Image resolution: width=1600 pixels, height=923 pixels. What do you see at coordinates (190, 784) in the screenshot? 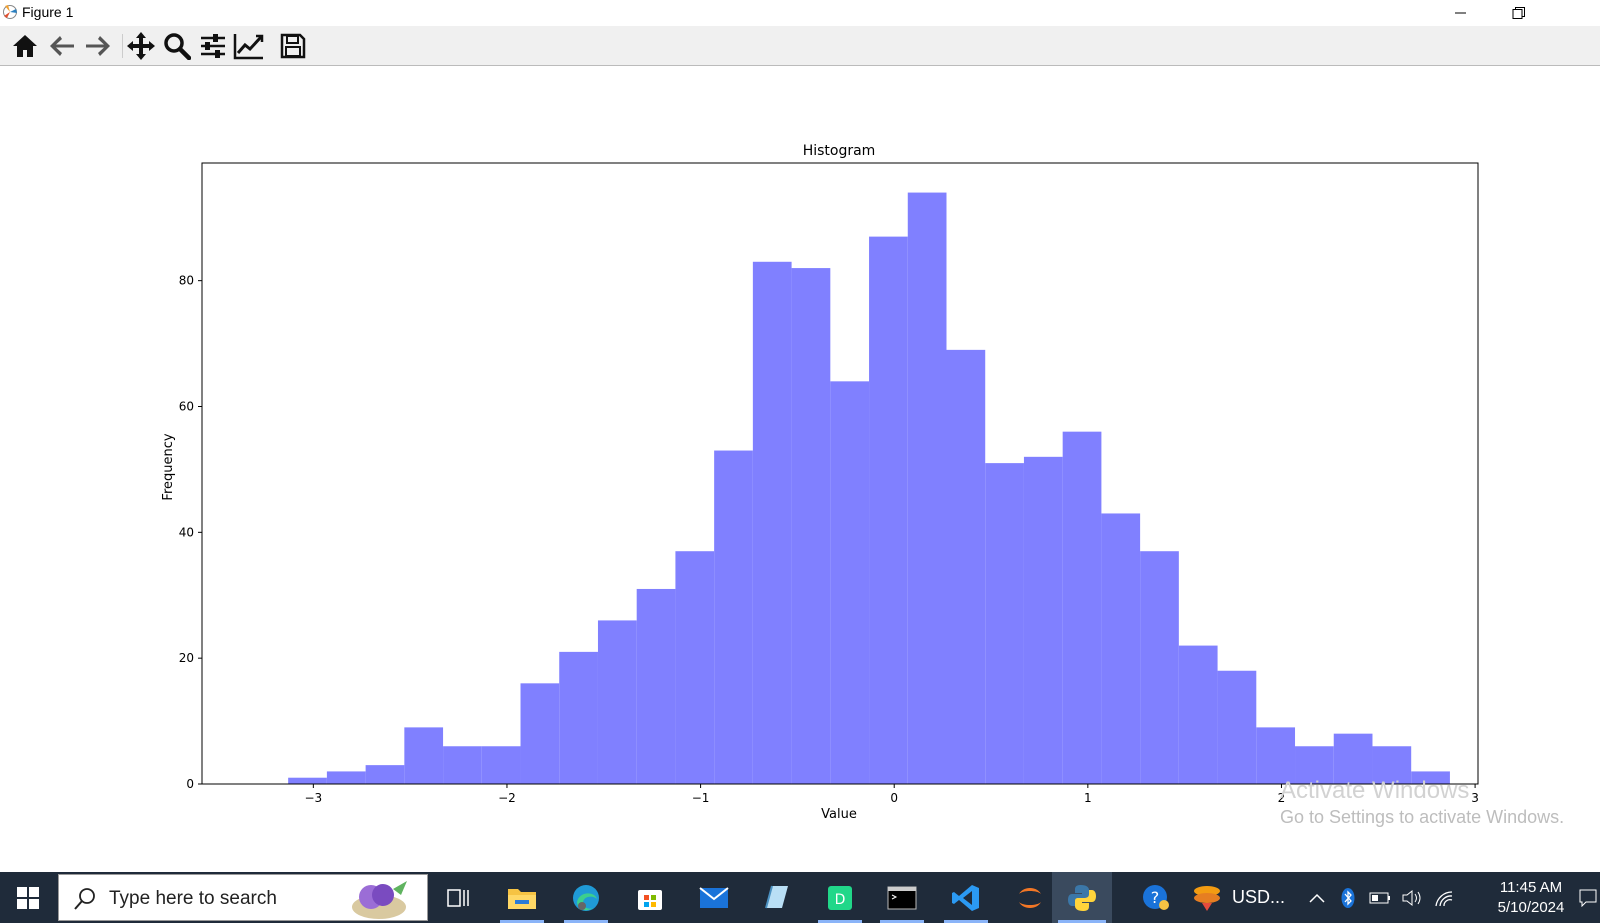
I see `y-tick-label: 0` at bounding box center [190, 784].